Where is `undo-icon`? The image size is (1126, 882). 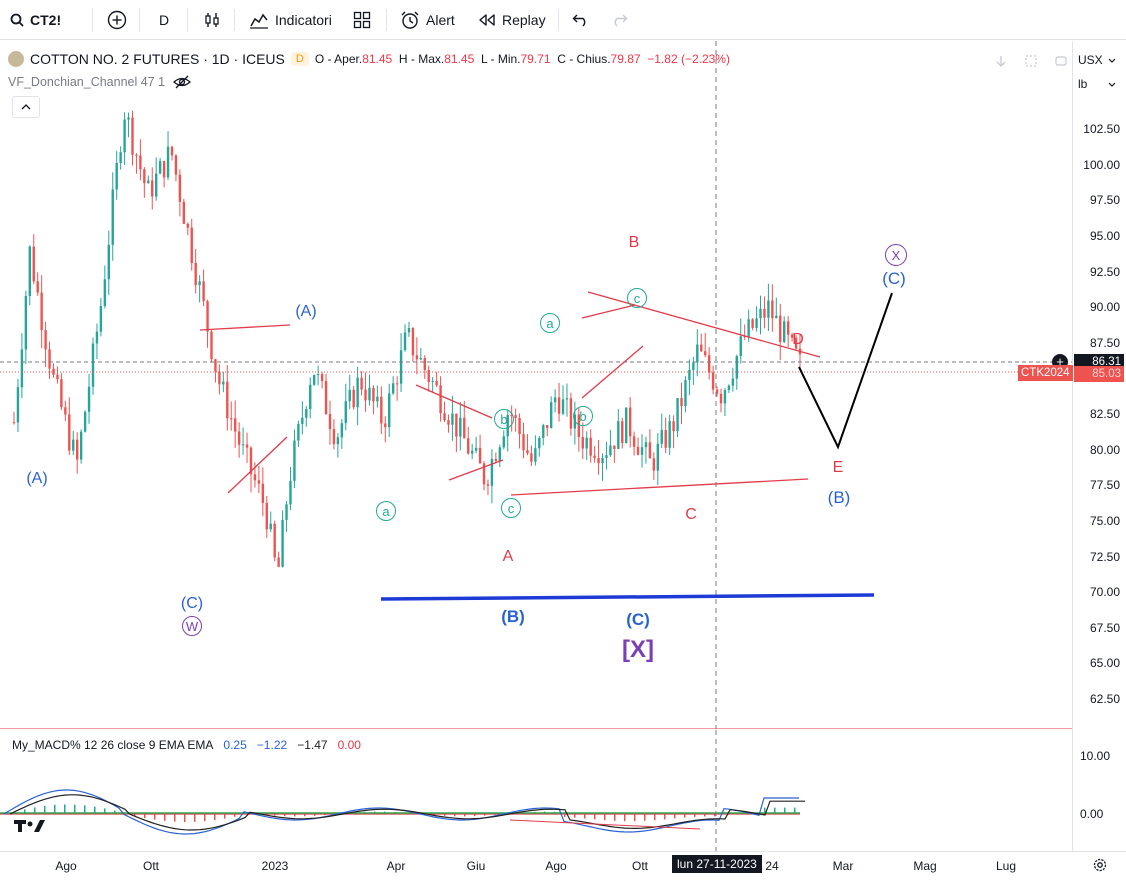
undo-icon is located at coordinates (579, 20).